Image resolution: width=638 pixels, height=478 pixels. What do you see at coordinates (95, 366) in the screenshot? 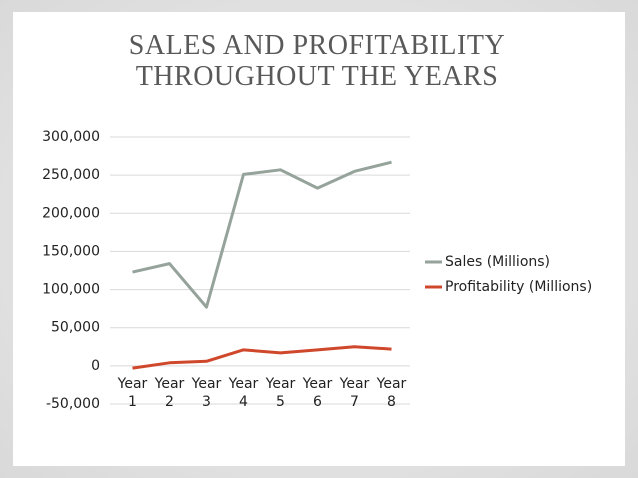
I see `y-tick-label: 0` at bounding box center [95, 366].